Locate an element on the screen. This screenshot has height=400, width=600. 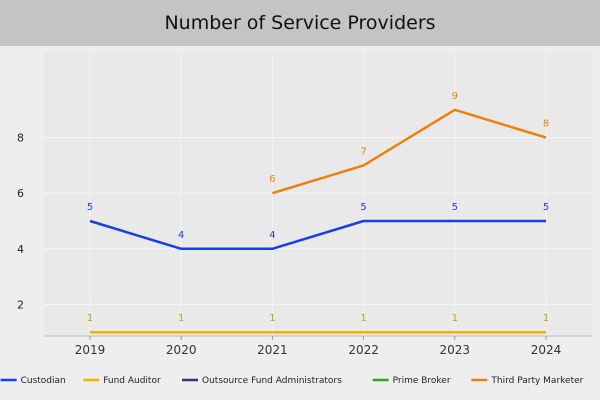
data-label-third-party-marketer-2024: 8 is located at coordinates (546, 124).